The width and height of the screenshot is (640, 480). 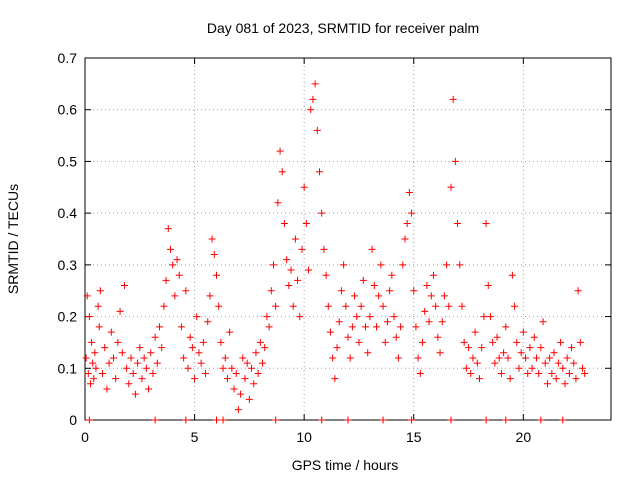 I want to click on x-axis-tick-labels: 0 5 10 15 20, so click(x=306, y=437).